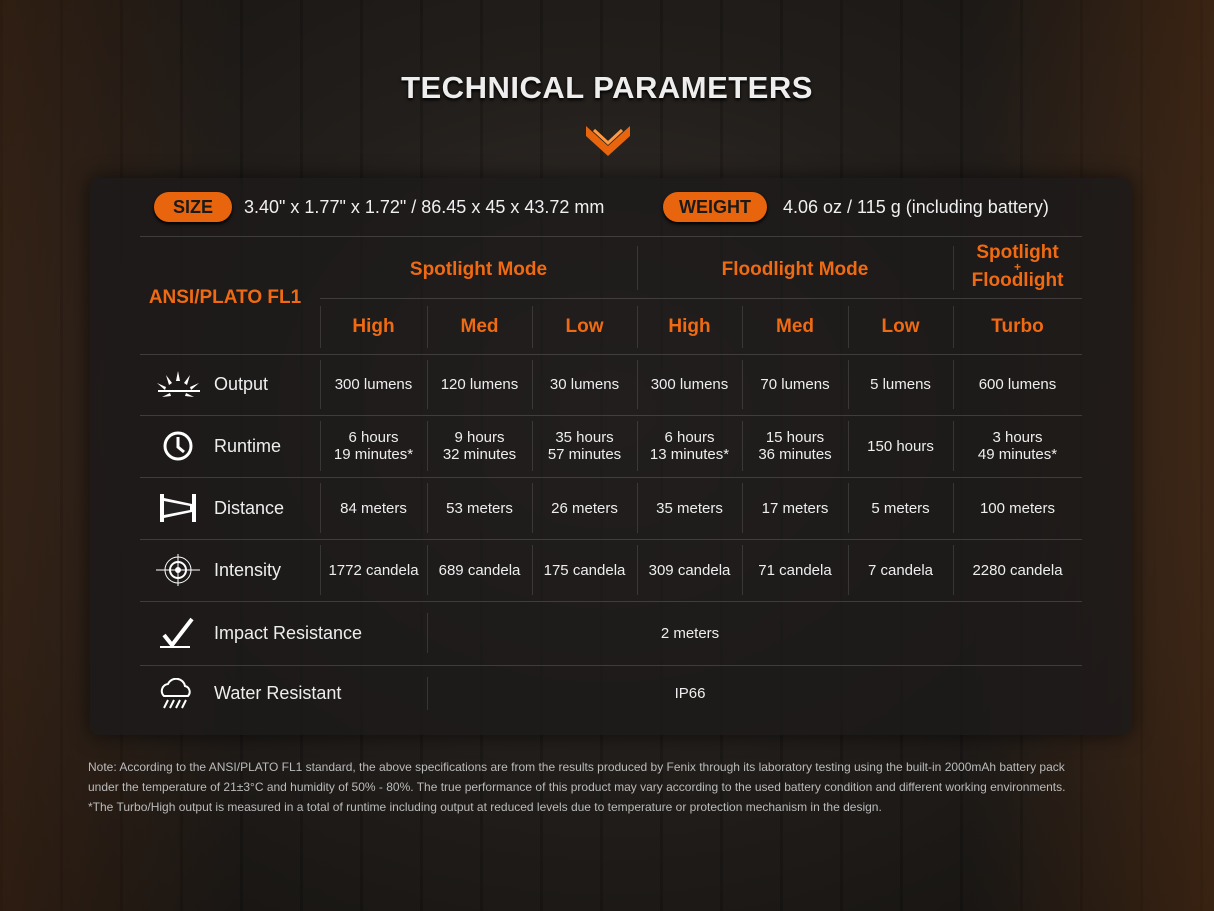  I want to click on table-cell: 2 meters, so click(690, 633).